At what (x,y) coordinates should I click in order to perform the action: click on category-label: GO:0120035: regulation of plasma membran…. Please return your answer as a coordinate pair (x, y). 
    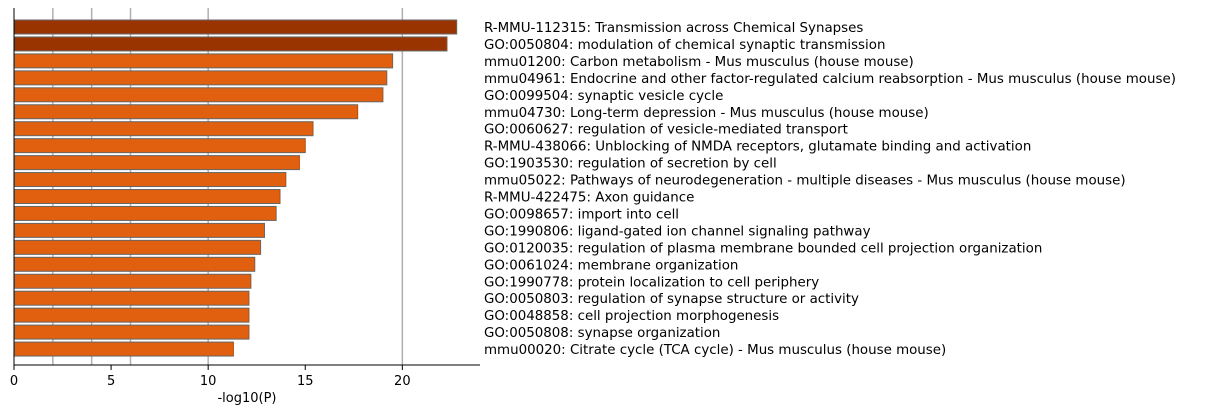
    Looking at the image, I should click on (763, 248).